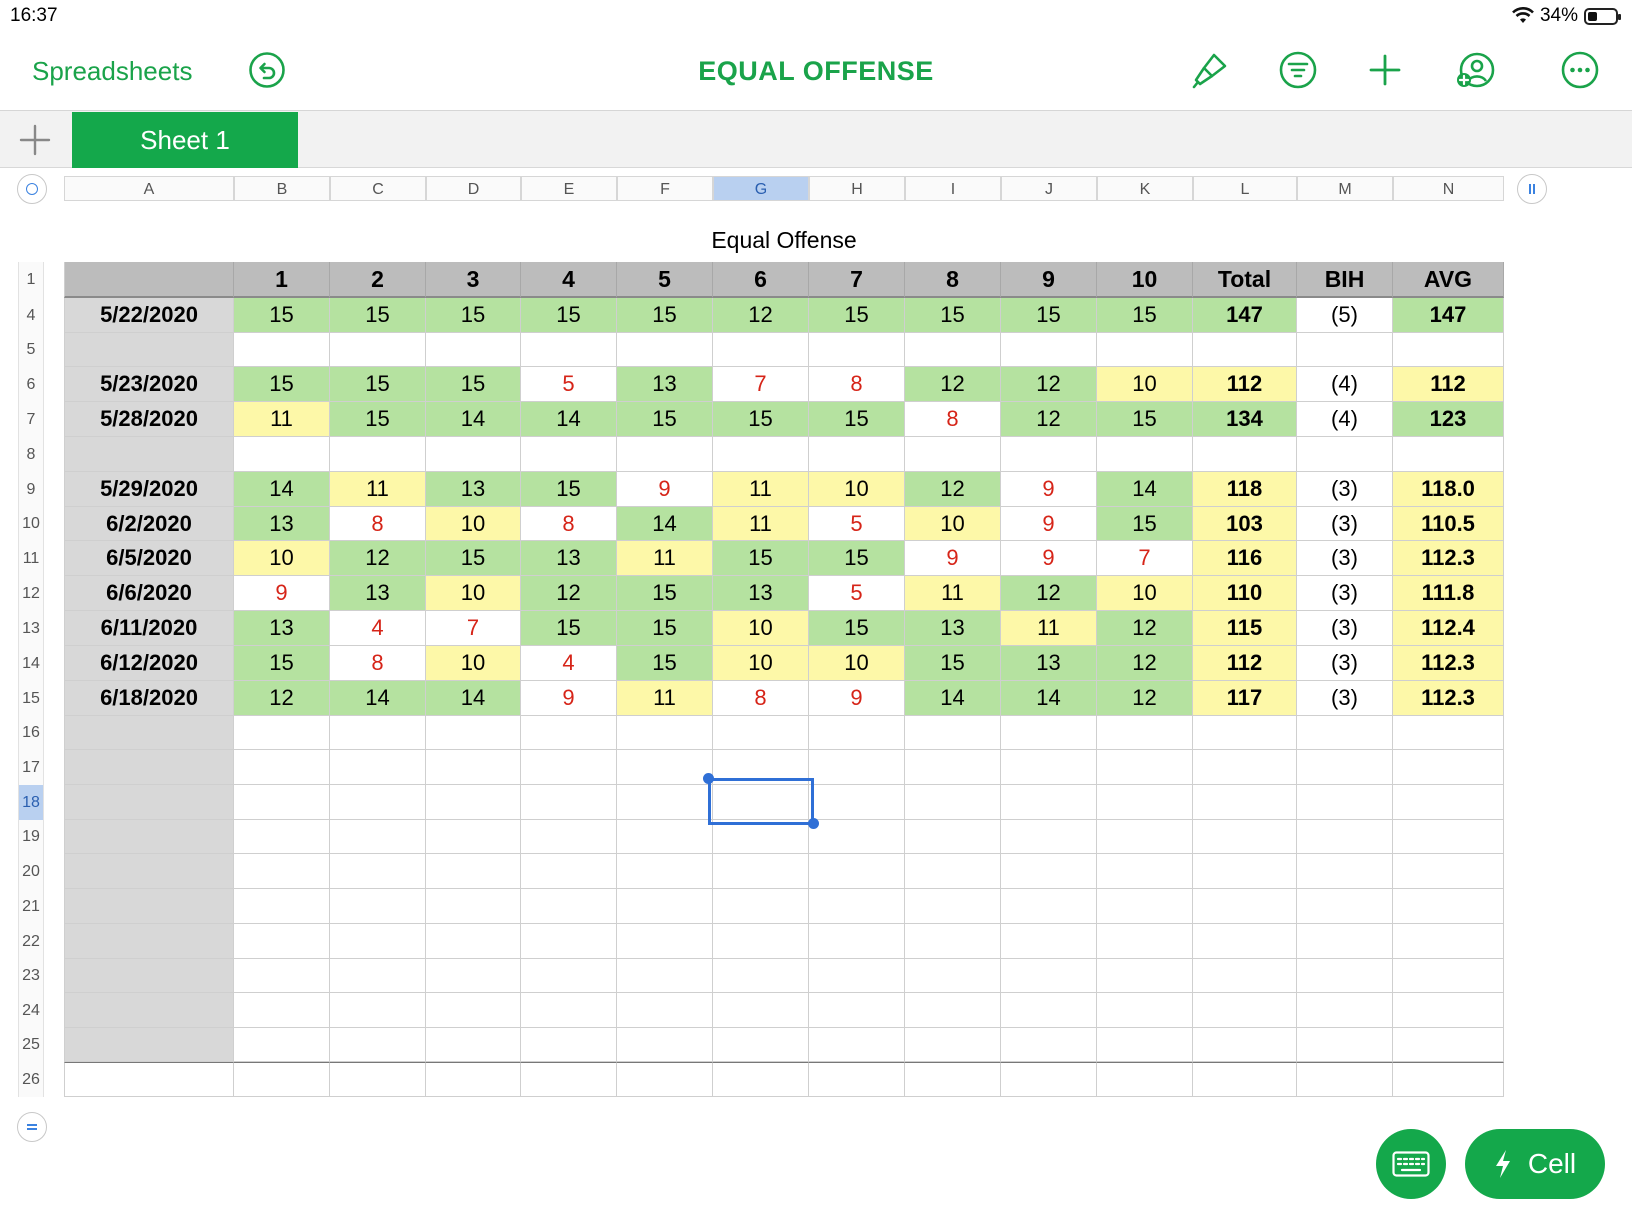 Image resolution: width=1632 pixels, height=1224 pixels. What do you see at coordinates (31, 350) in the screenshot?
I see `row-header-5: 5` at bounding box center [31, 350].